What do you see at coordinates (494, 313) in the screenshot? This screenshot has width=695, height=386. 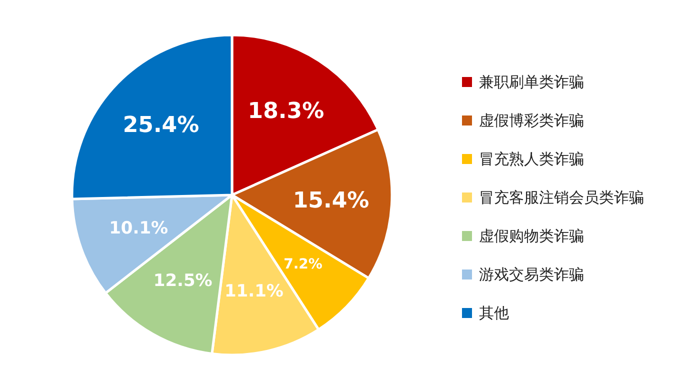 I see `legend-label: 其他` at bounding box center [494, 313].